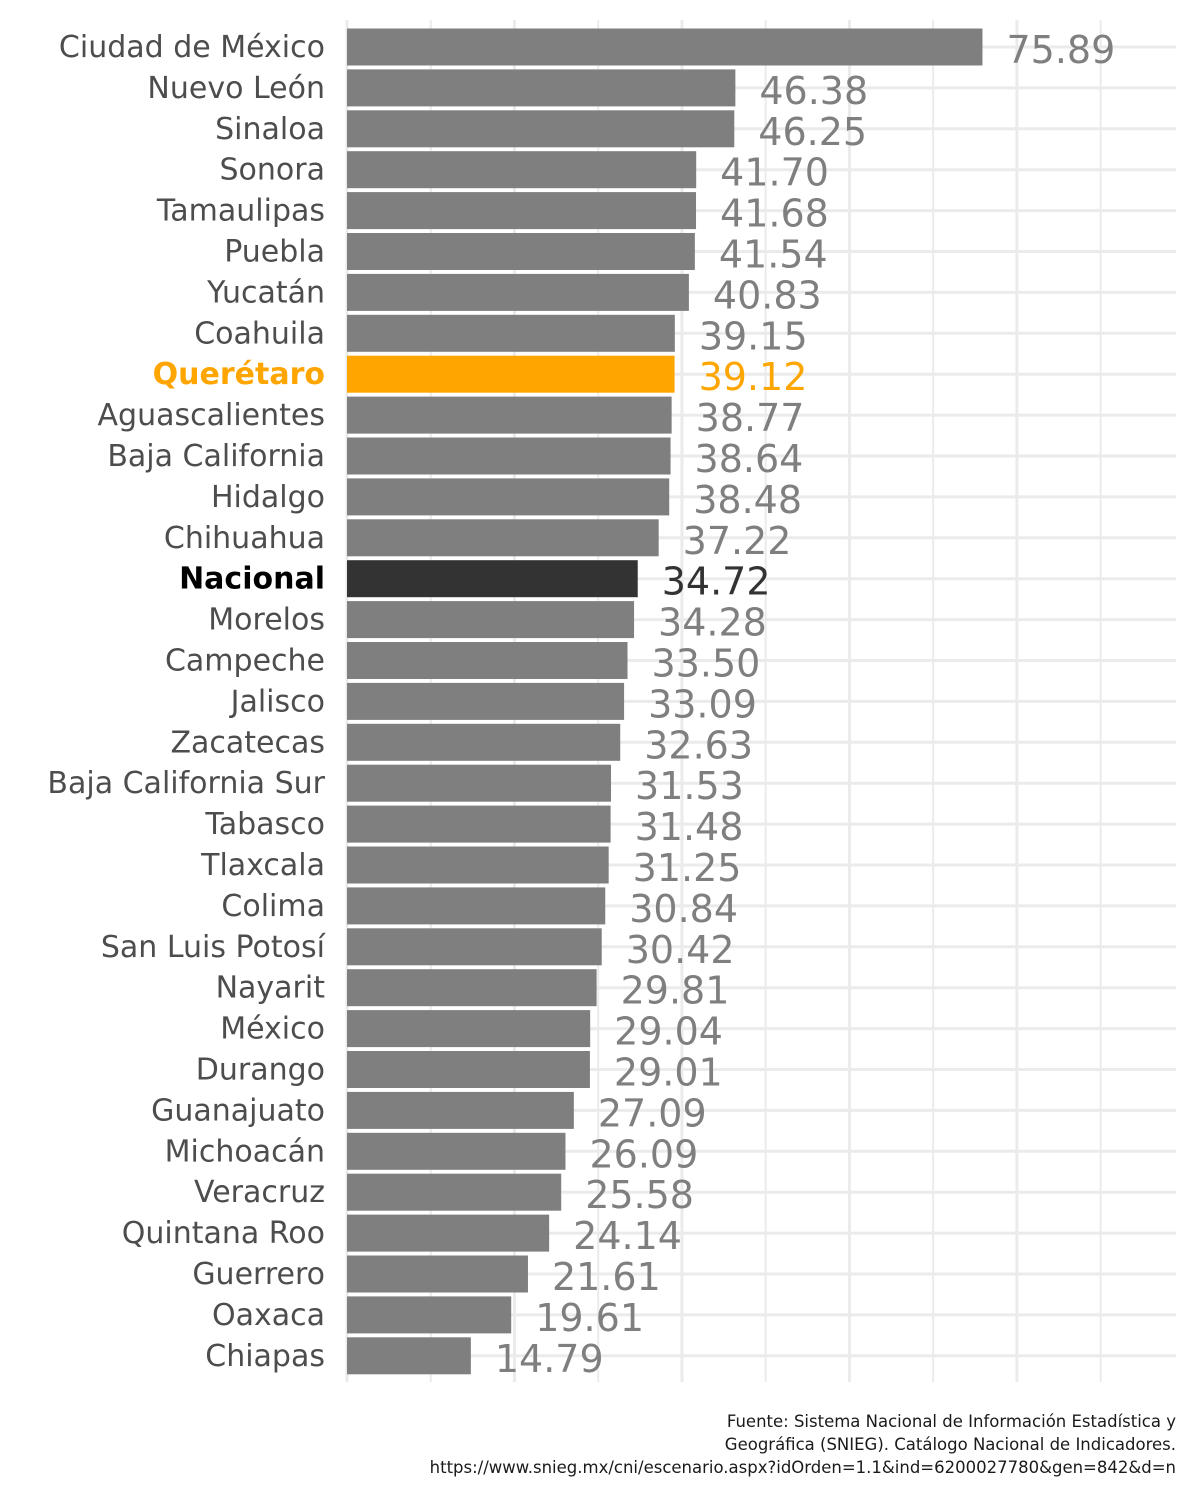 This screenshot has height=1500, width=1200. I want to click on bar-nacional, so click(492, 579).